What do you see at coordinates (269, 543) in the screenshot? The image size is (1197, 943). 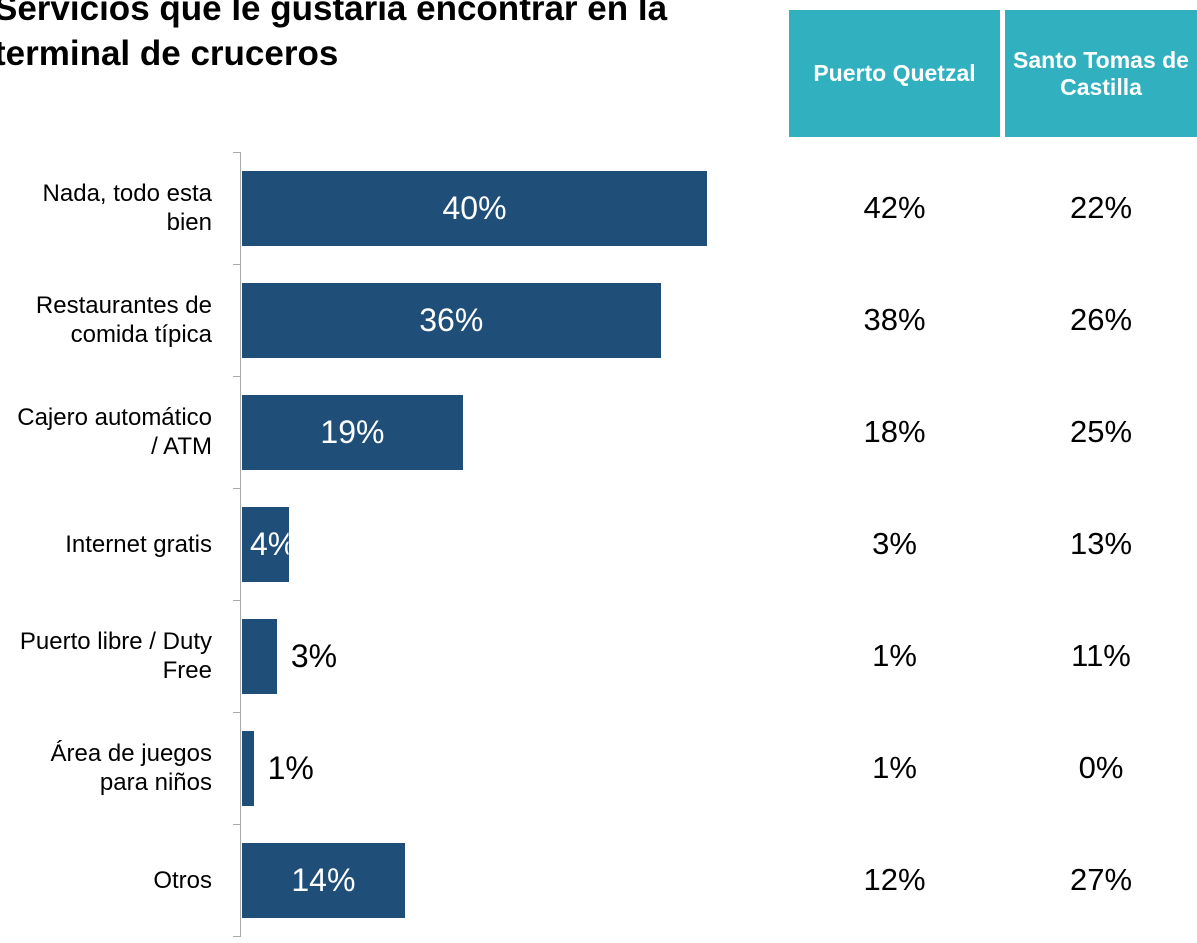 I see `value-label: 4%` at bounding box center [269, 543].